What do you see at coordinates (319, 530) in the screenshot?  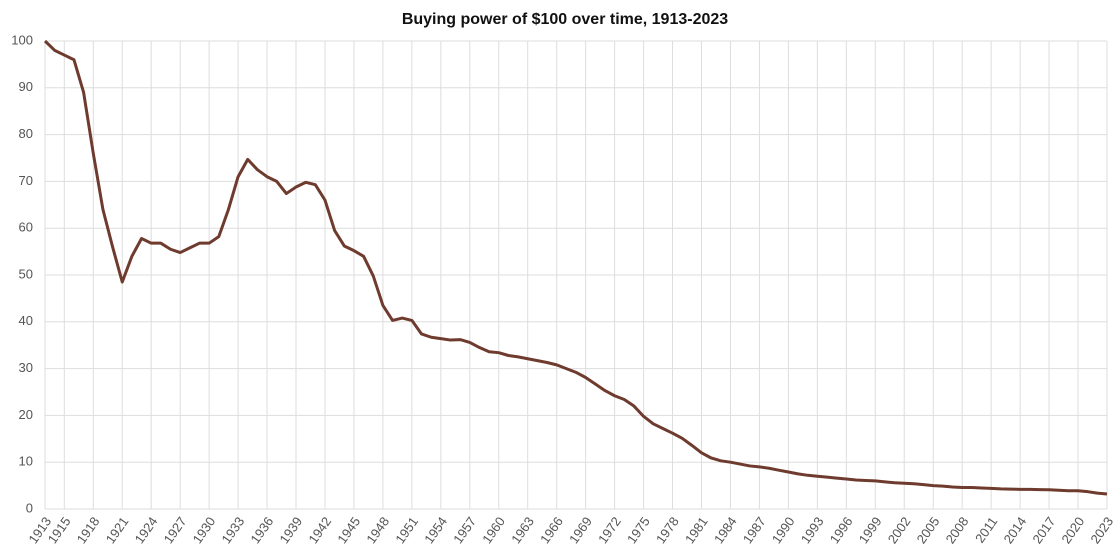 I see `x-tick-label: 1942` at bounding box center [319, 530].